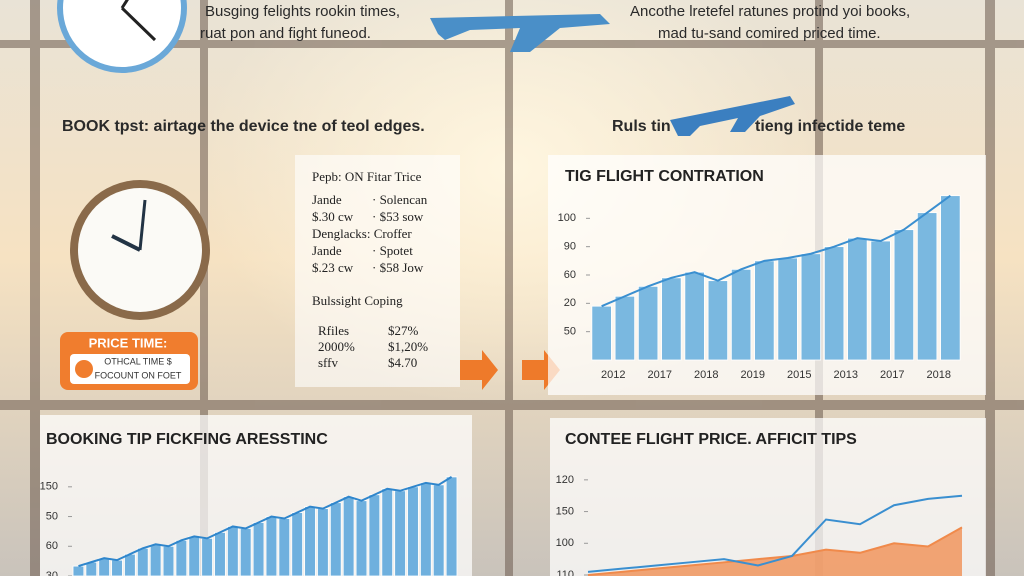 The height and width of the screenshot is (576, 1024). What do you see at coordinates (138, 361) in the screenshot?
I see `badge-text: OTHCAL TIME $` at bounding box center [138, 361].